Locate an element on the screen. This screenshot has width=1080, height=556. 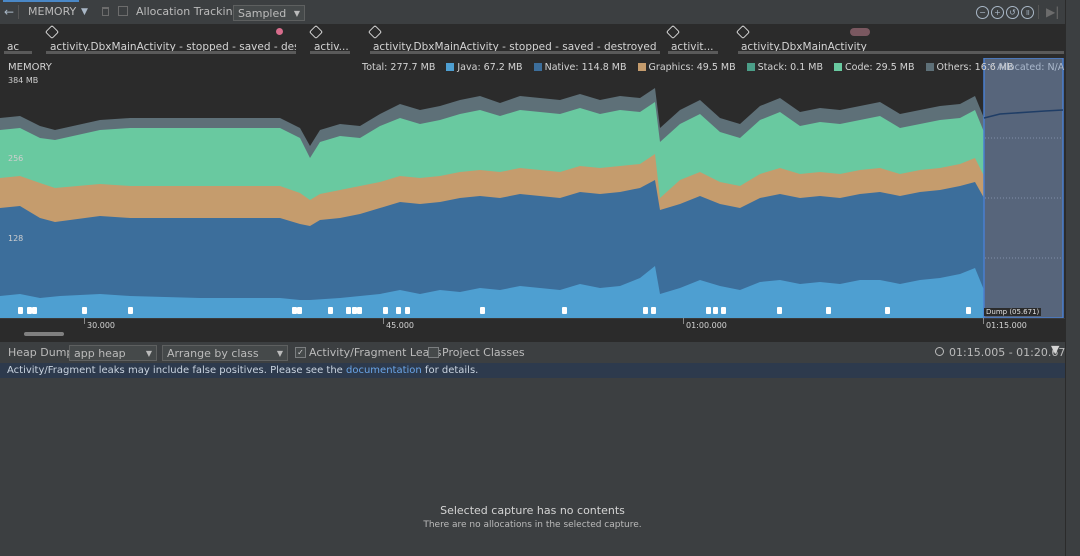
heap-dump-toolbar is located at coordinates (532, 352).